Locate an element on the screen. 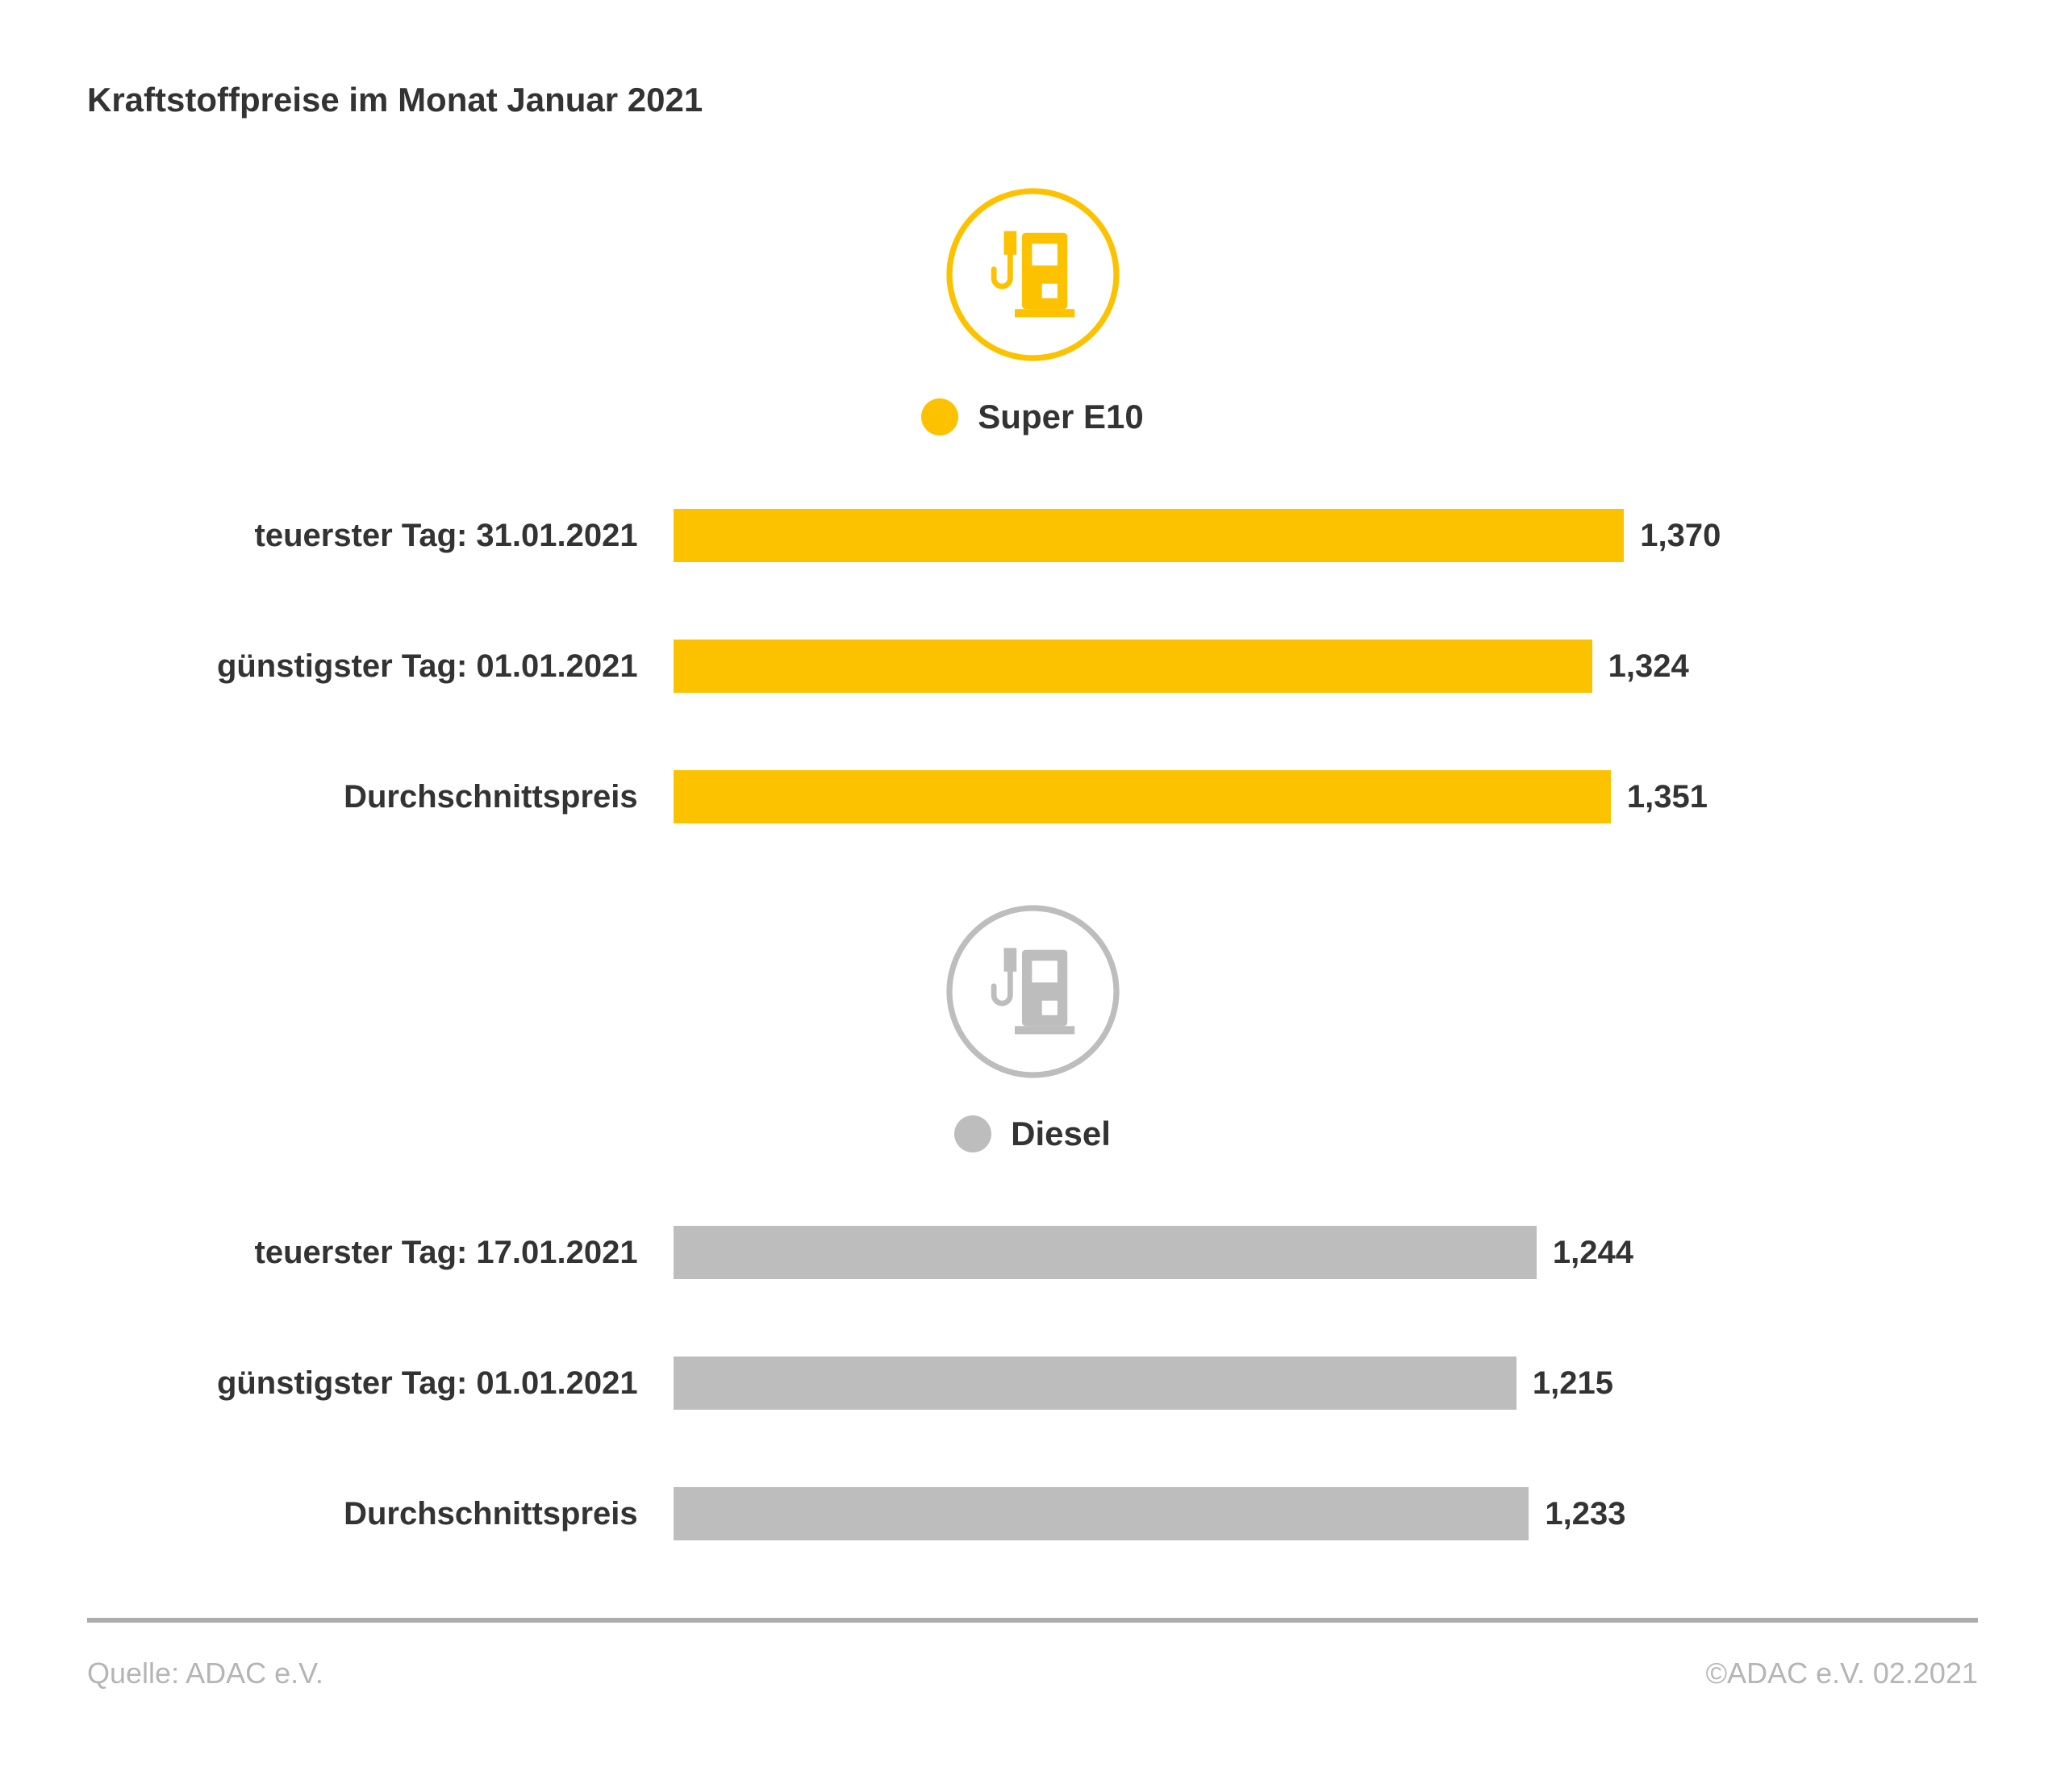 This screenshot has width=2065, height=1792. chart-row: günstigster Tag: 01.01.2021 1,324 is located at coordinates (1032, 666).